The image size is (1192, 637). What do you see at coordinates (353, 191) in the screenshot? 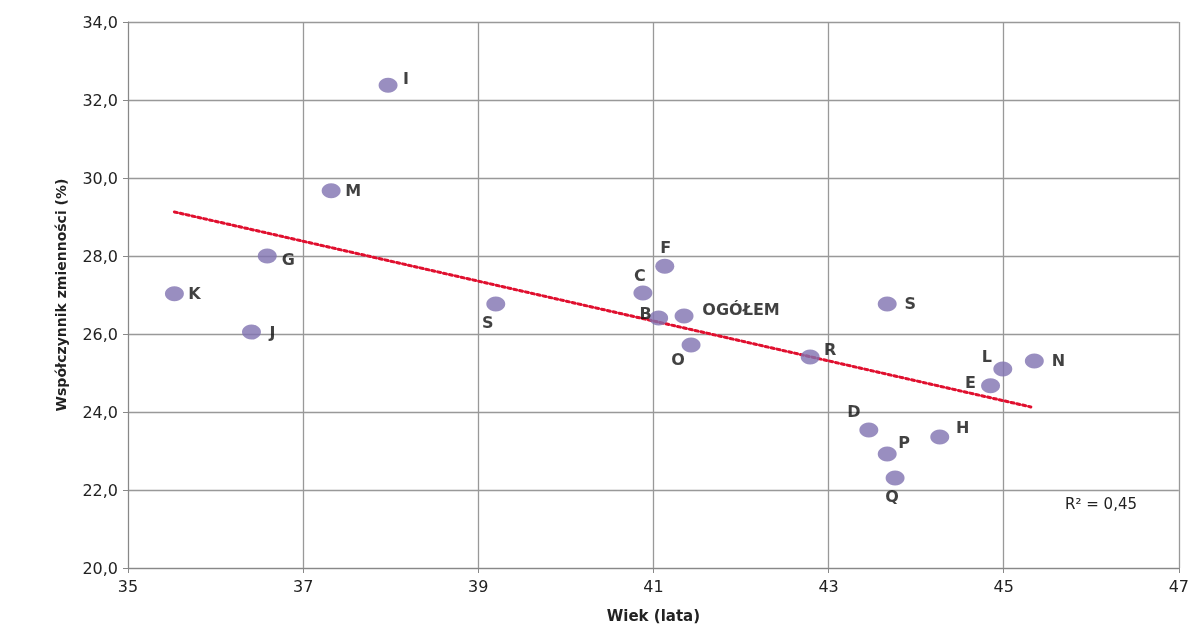
I see `annotation: M` at bounding box center [353, 191].